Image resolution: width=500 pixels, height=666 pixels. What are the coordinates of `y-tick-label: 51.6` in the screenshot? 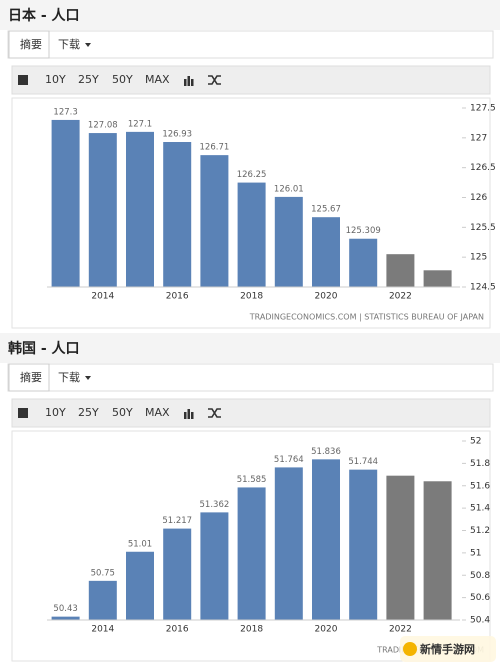 It's located at (480, 486).